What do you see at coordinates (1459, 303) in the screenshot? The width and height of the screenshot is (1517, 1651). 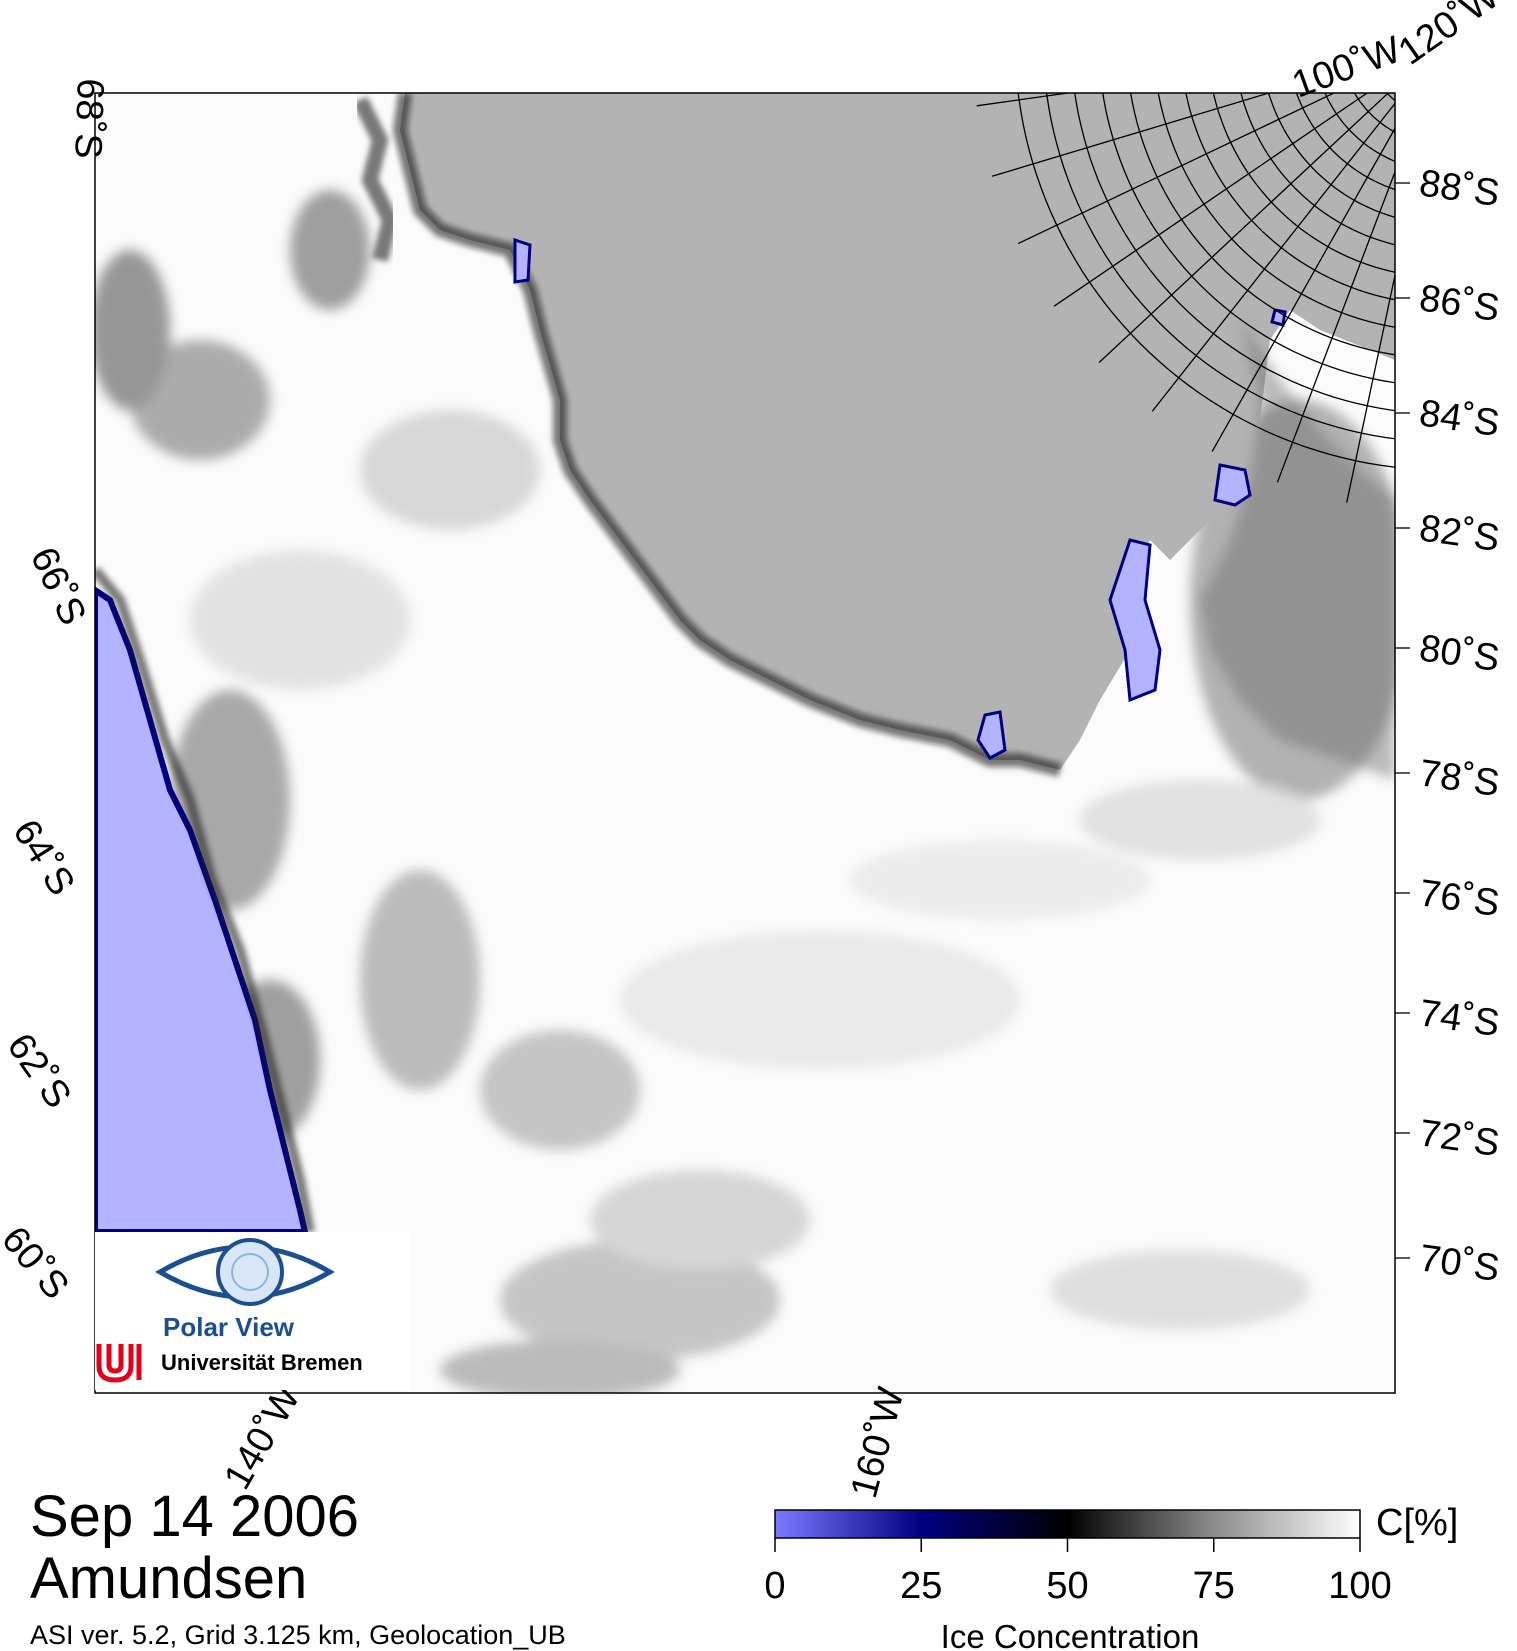 I see `latitude-label: 86˚S` at bounding box center [1459, 303].